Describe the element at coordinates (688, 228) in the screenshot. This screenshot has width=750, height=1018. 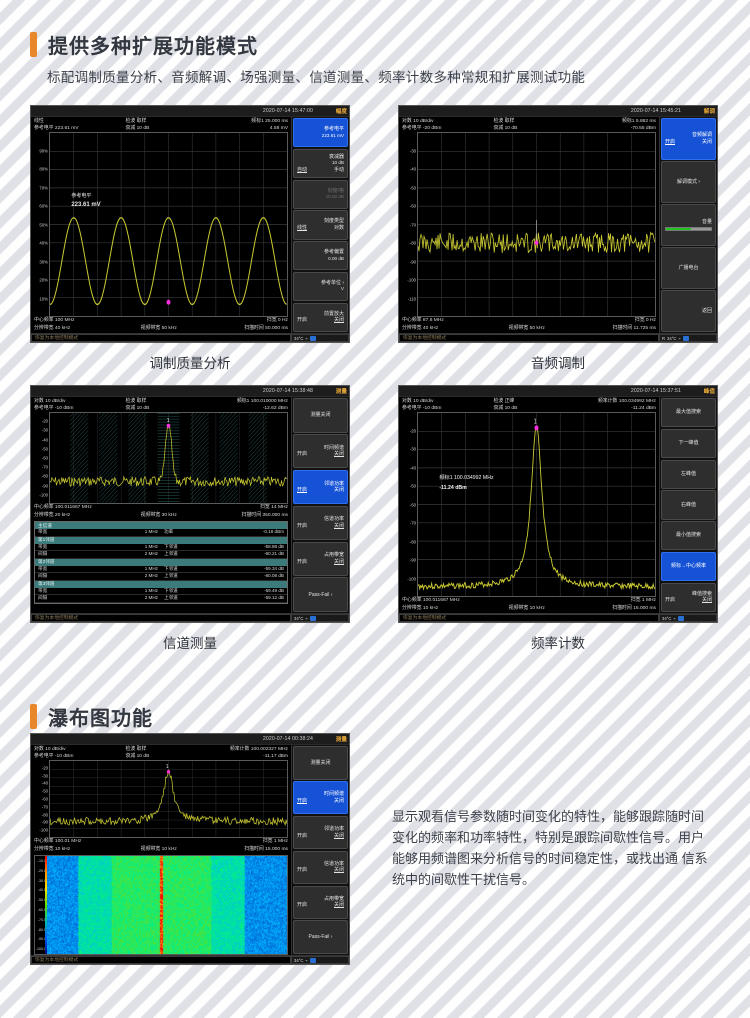
I see `volume-bar` at that location.